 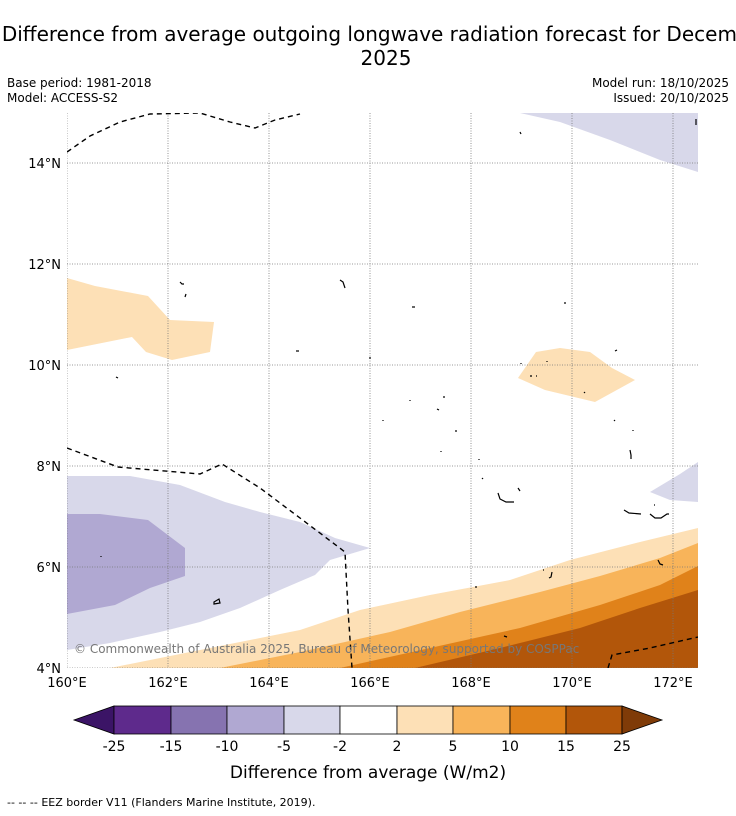 What do you see at coordinates (340, 747) in the screenshot?
I see `colorbar-label: -2` at bounding box center [340, 747].